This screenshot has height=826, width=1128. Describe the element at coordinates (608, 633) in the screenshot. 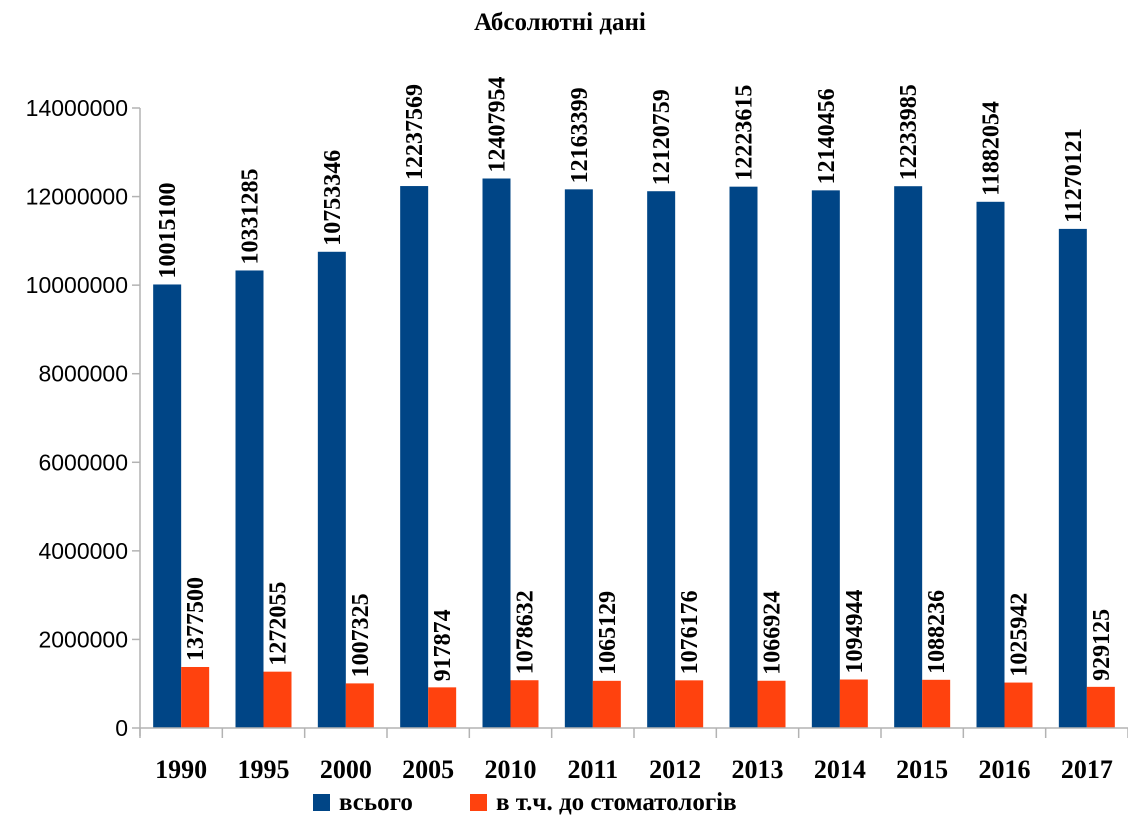

I see `data-label: 1065129` at that location.